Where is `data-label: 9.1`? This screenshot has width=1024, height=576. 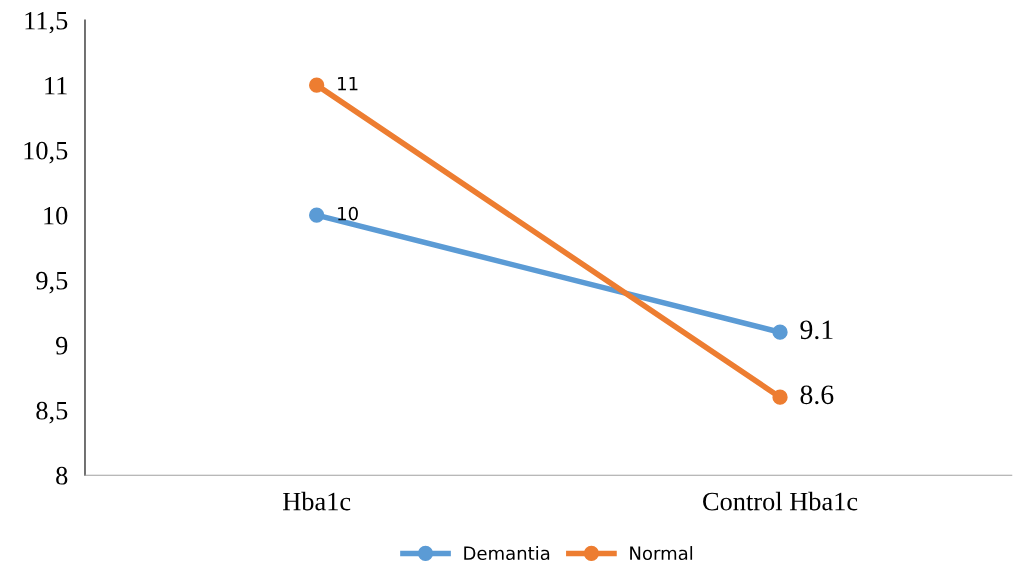 data-label: 9.1 is located at coordinates (816, 330).